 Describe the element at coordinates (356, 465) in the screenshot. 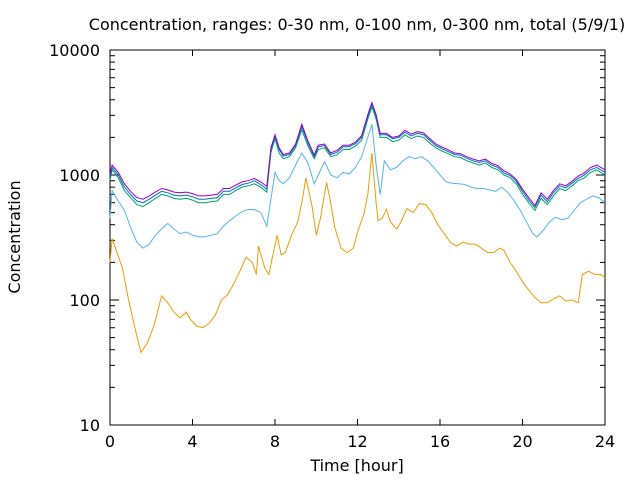

I see `x-axis-title: Time [hour]` at that location.